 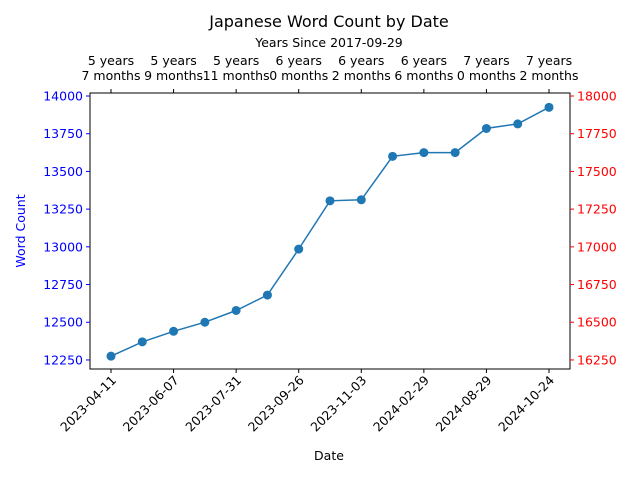 What do you see at coordinates (63, 322) in the screenshot?
I see `left-y-tick-label: 12500` at bounding box center [63, 322].